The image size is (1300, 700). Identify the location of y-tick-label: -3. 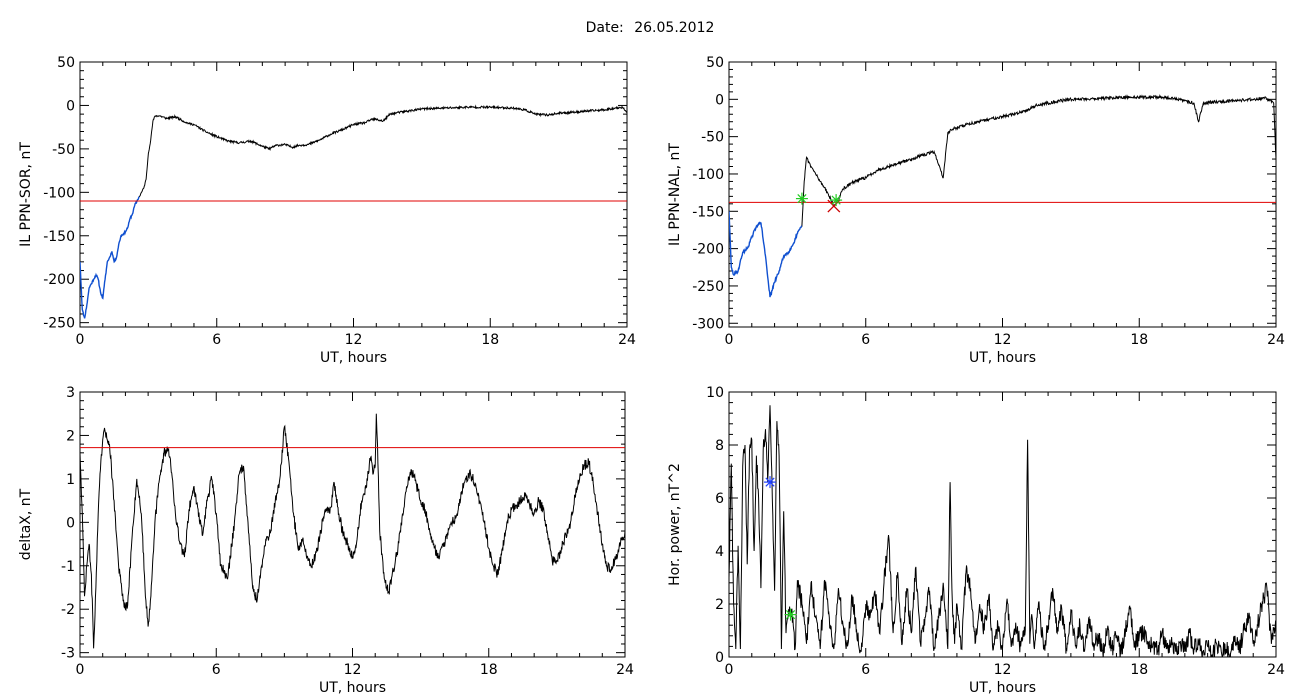
(68, 654).